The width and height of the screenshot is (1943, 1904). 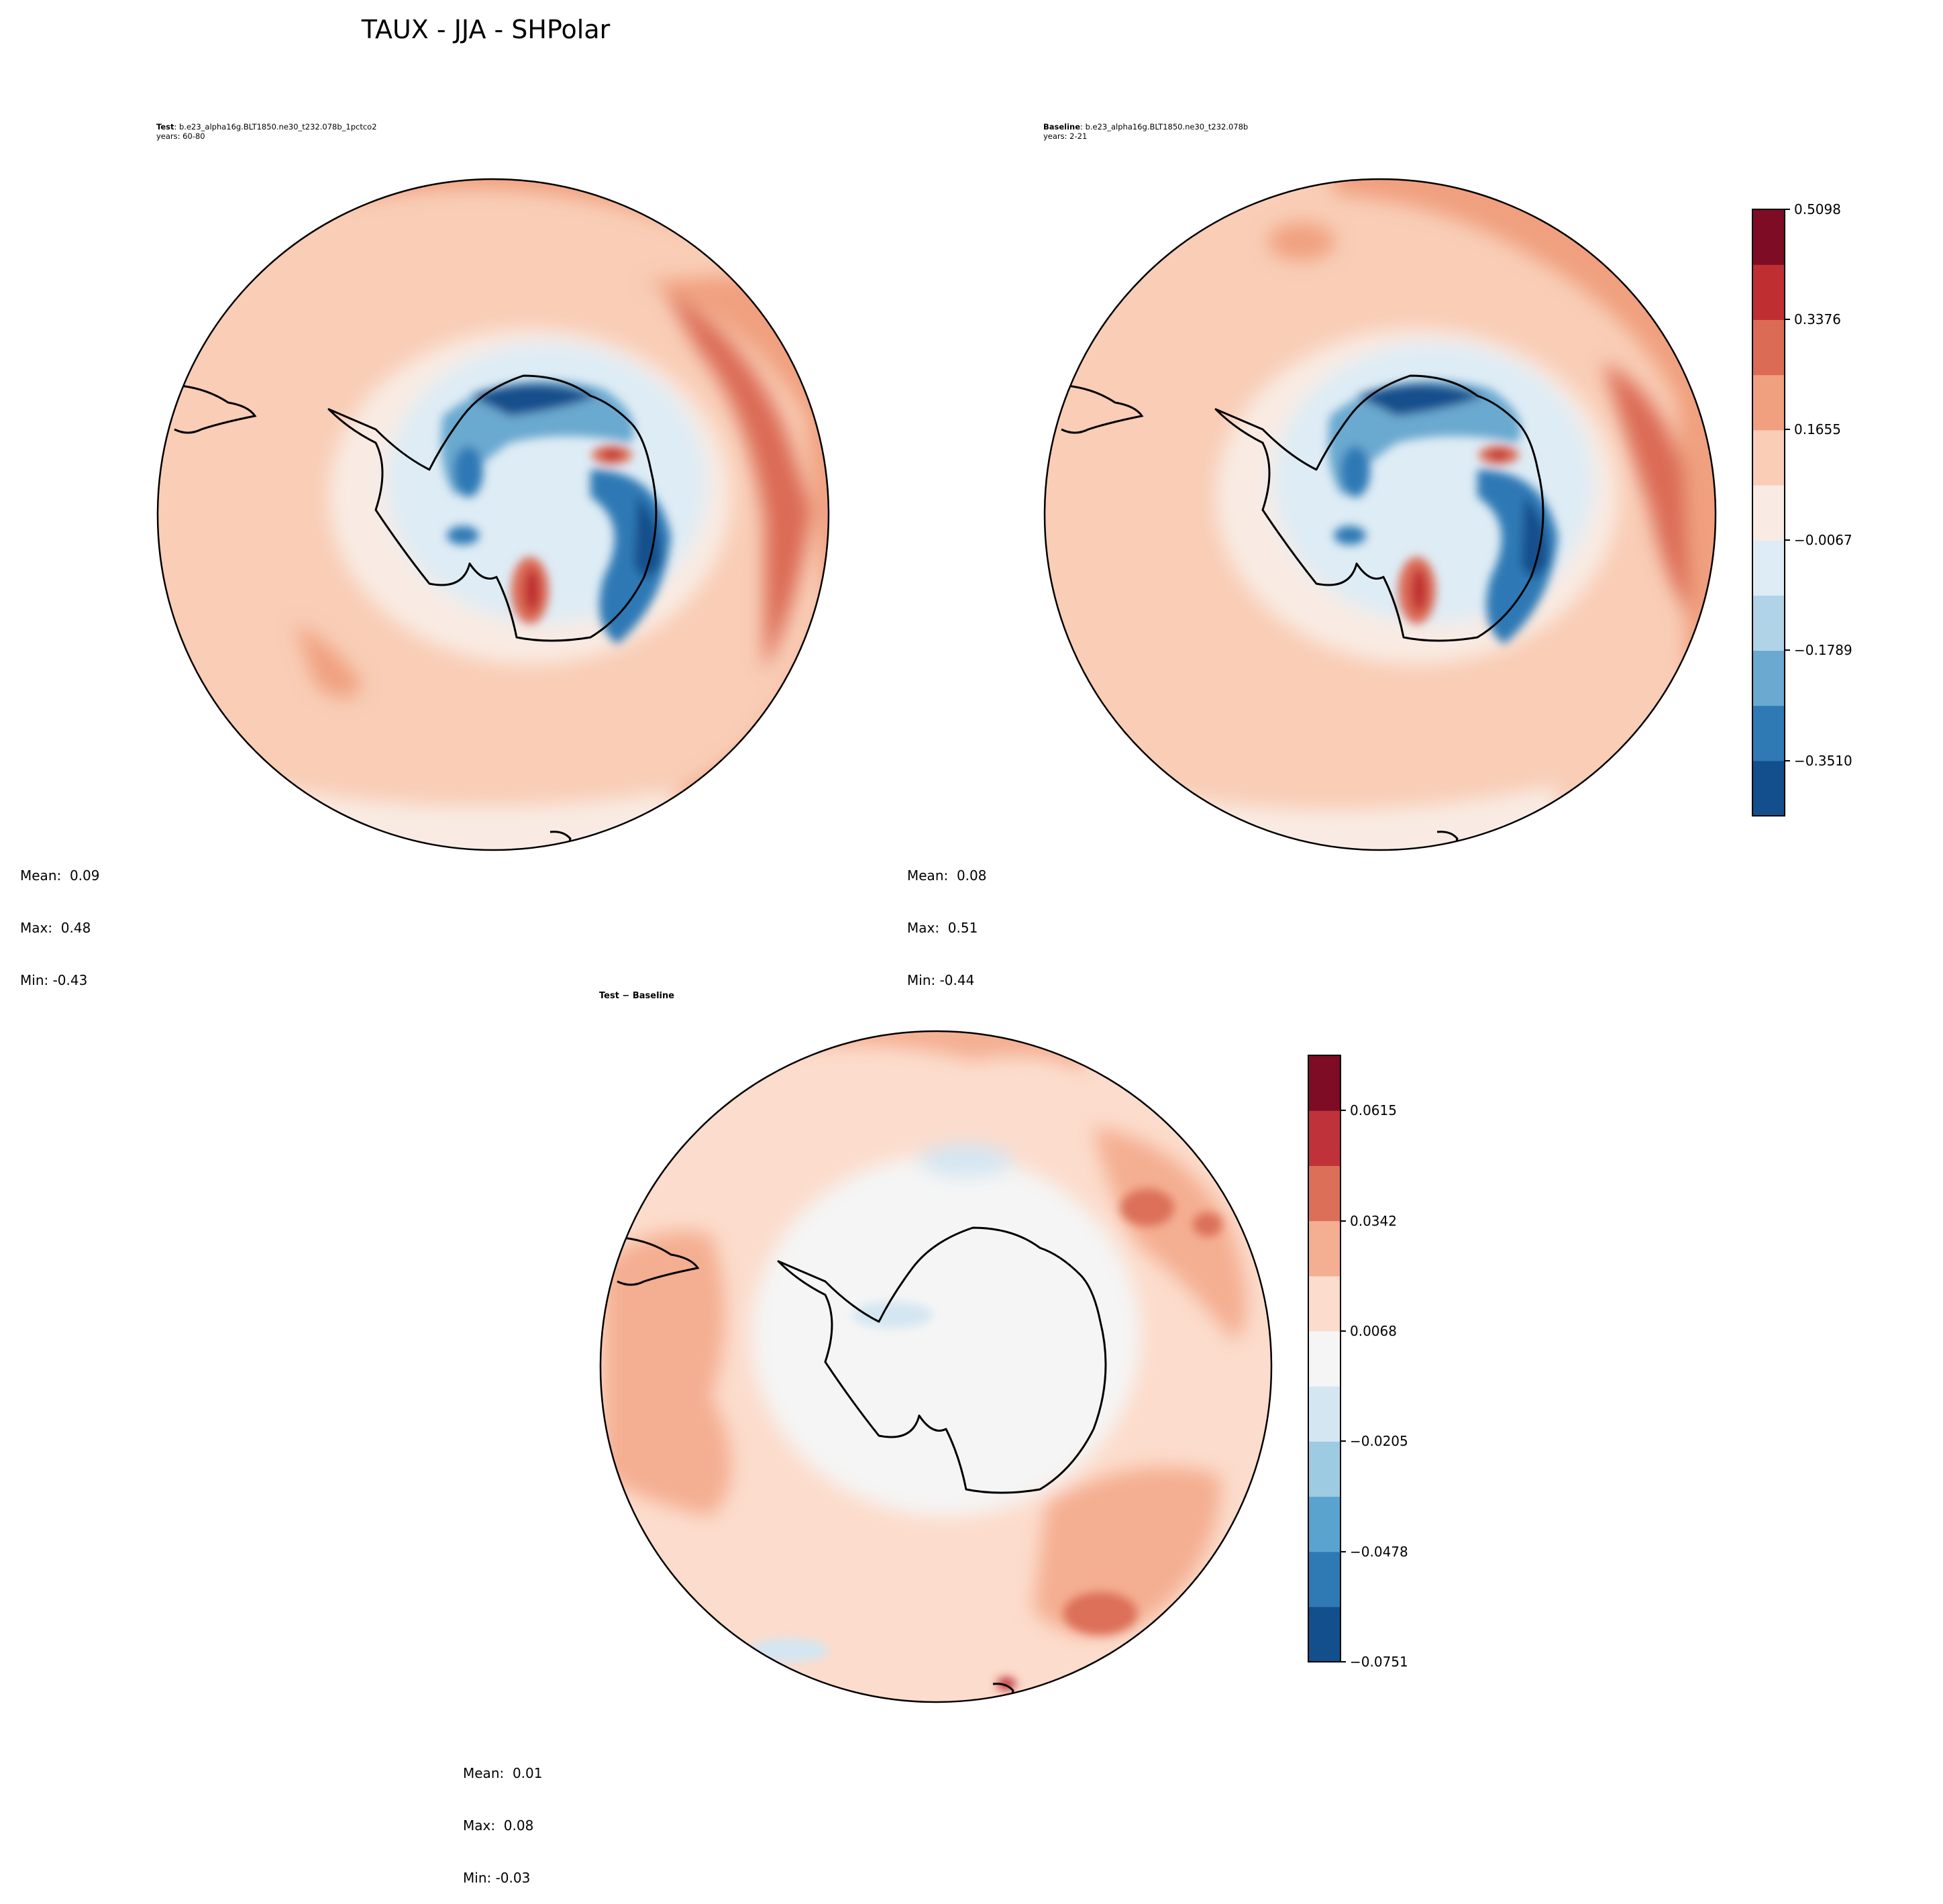 I want to click on test-region-coast-east, so click(x=630, y=557).